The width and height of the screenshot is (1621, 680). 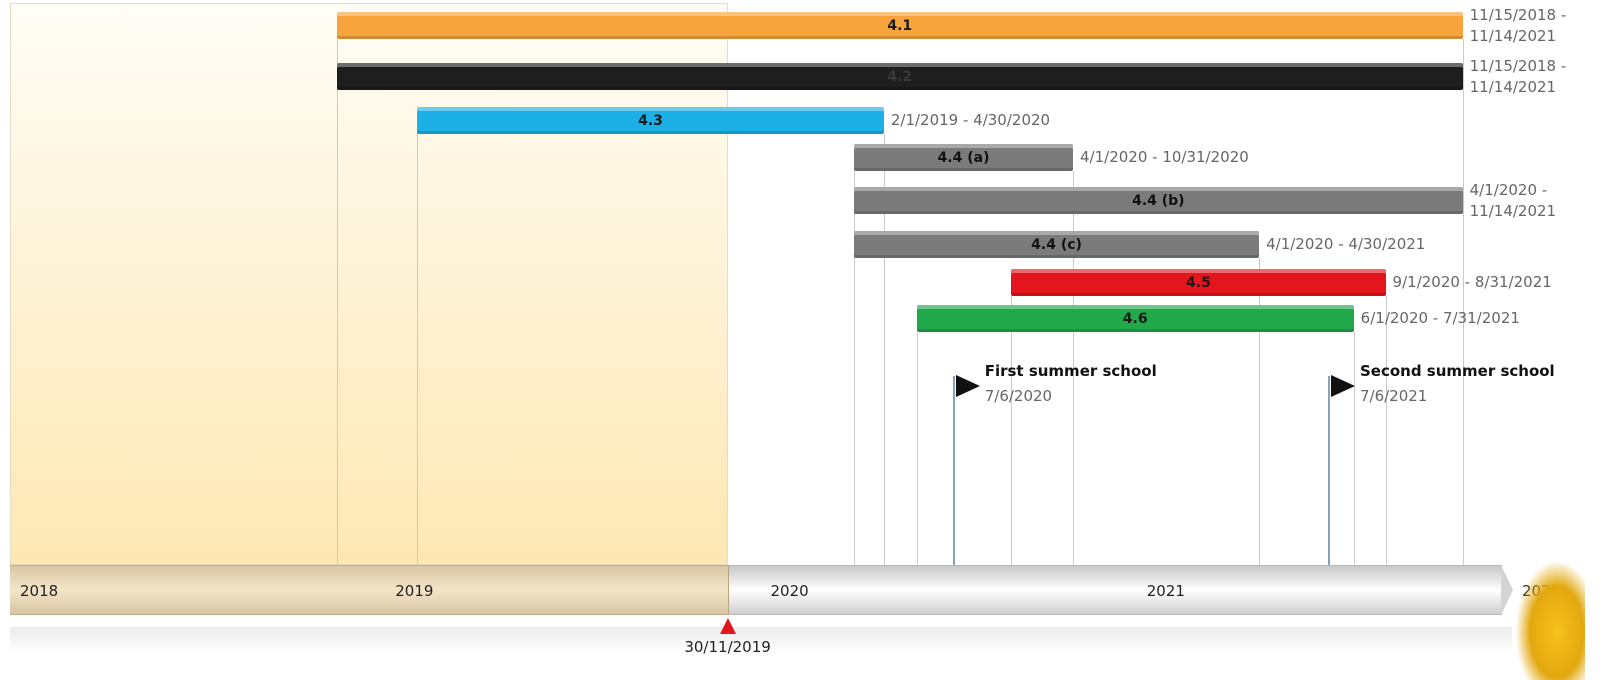 What do you see at coordinates (727, 647) in the screenshot?
I see `today-label: 30/11/2019` at bounding box center [727, 647].